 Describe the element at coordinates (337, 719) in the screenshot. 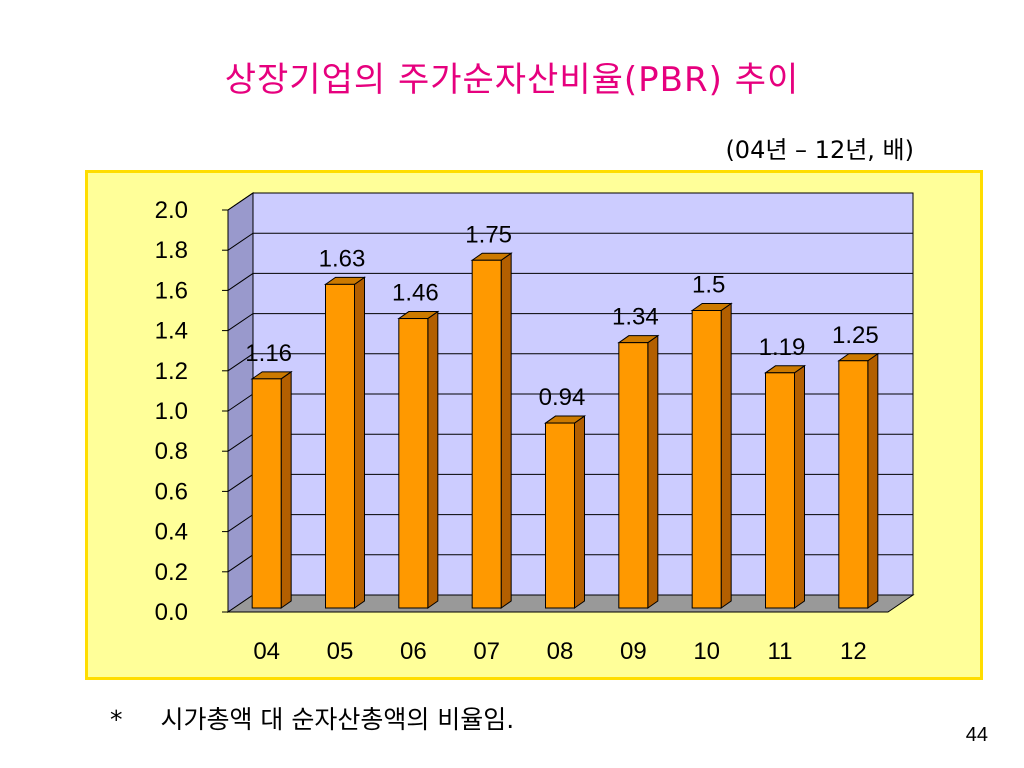

I see `footnote-text: 시가총액 대 순자산총액의 비율임.` at that location.